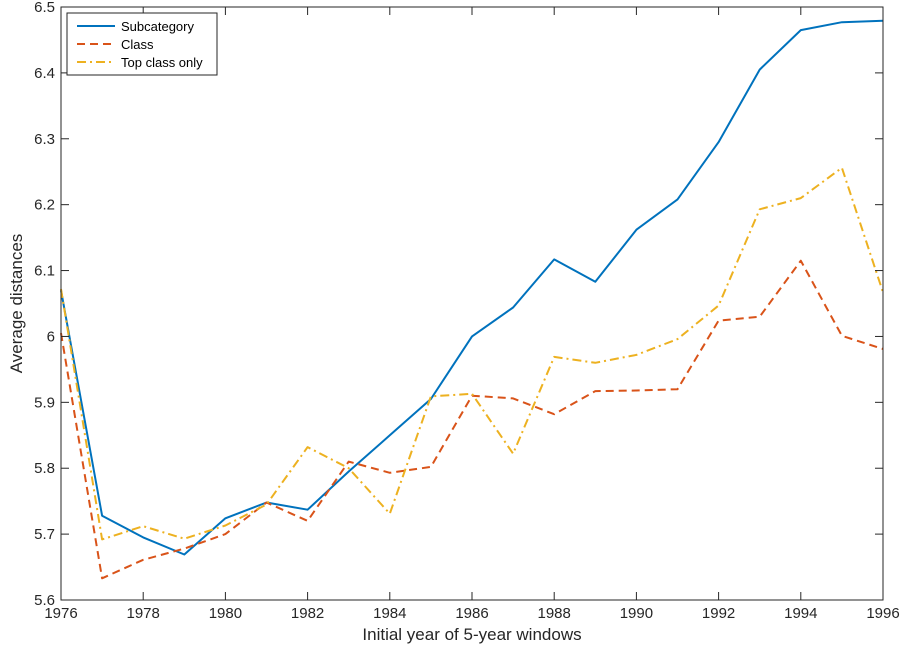  Describe the element at coordinates (44, 600) in the screenshot. I see `y-tick-label: 5.6` at that location.